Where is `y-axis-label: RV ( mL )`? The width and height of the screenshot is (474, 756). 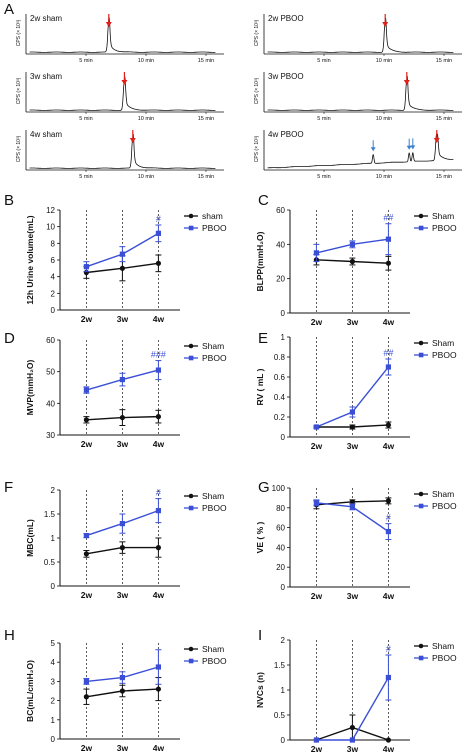 y-axis-label: RV ( mL ) is located at coordinates (260, 386).